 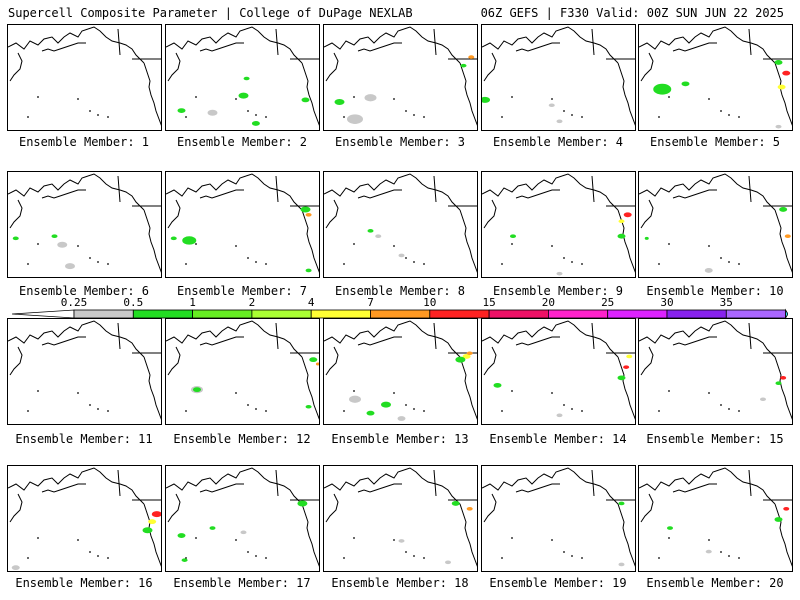 I want to click on member-caption: Ensemble Member: 15, so click(x=715, y=439).